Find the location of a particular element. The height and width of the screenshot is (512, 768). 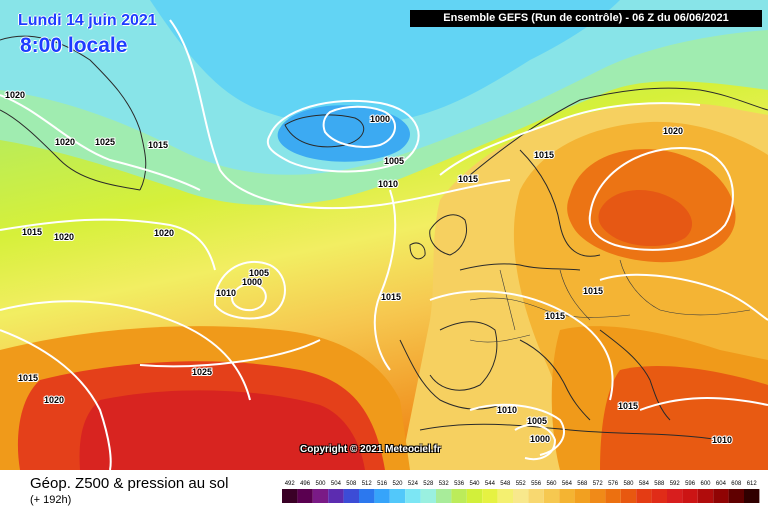

forecast-local-time: 8:00 locale is located at coordinates (74, 45).